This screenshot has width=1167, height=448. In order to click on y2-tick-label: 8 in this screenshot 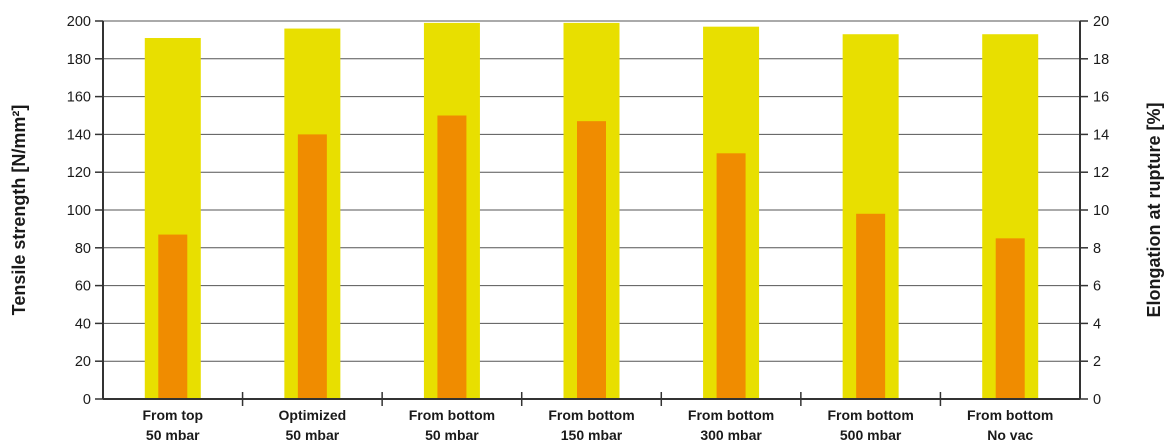, I will do `click(1097, 249)`.